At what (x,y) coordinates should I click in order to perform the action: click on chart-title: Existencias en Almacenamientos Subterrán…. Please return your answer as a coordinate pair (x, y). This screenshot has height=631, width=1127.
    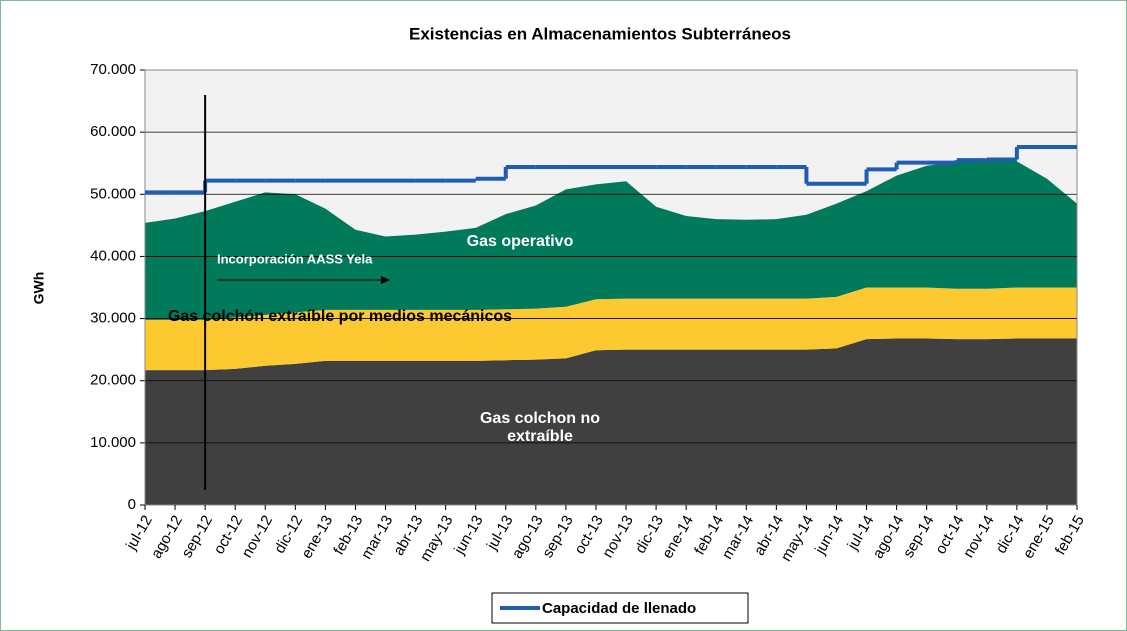
    Looking at the image, I should click on (600, 33).